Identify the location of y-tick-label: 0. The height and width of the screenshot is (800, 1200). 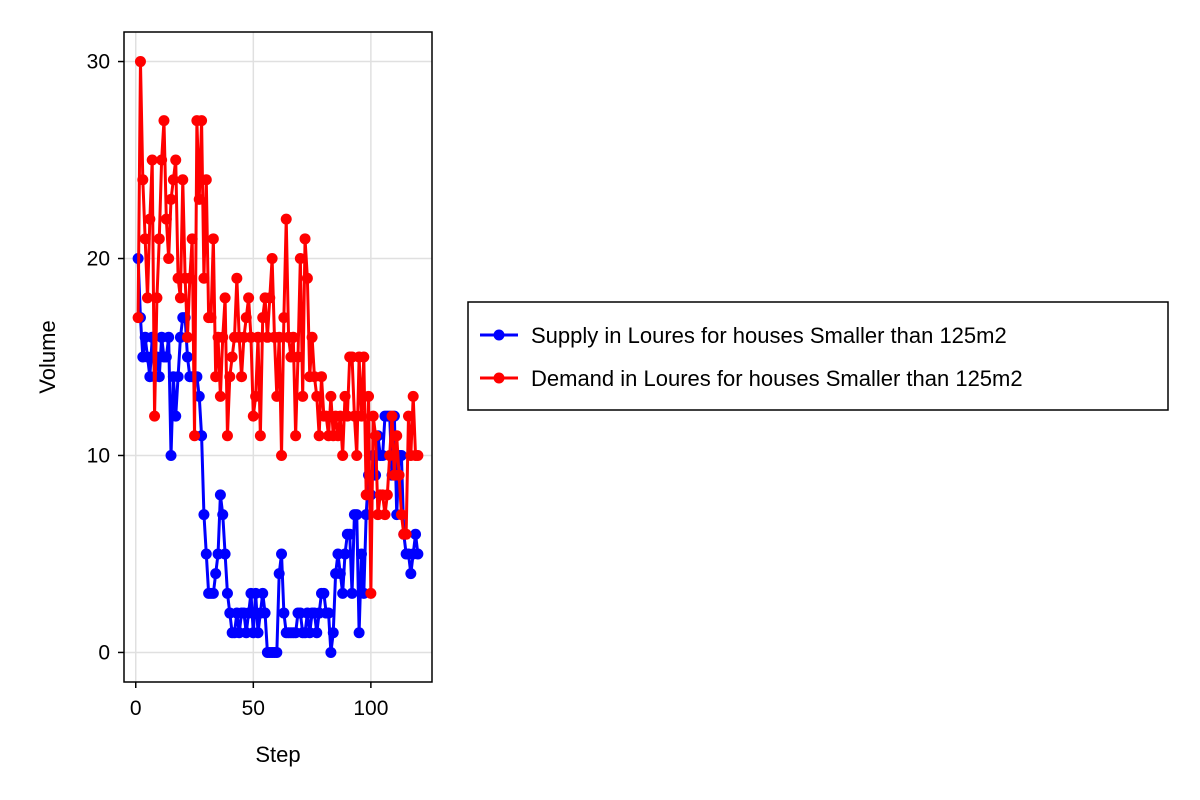
(104, 652).